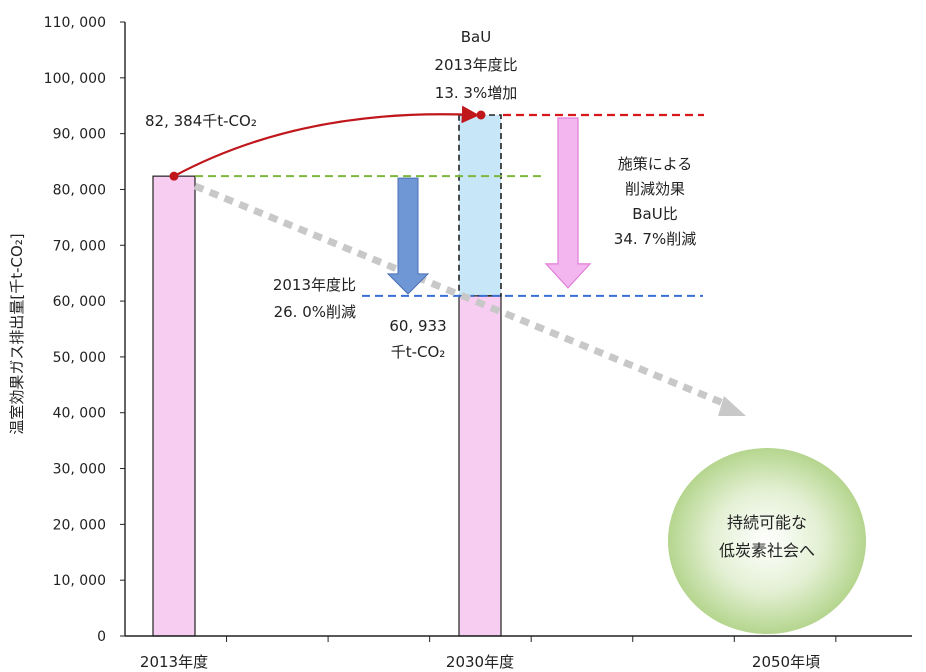 This screenshot has height=672, width=926. What do you see at coordinates (75, 79) in the screenshot?
I see `y-tick-label: 100, 000` at bounding box center [75, 79].